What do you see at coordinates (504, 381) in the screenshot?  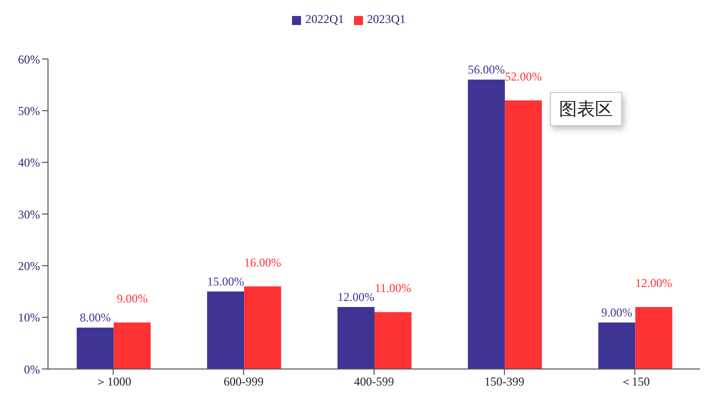 I see `x-tick-label: 150-399` at bounding box center [504, 381].